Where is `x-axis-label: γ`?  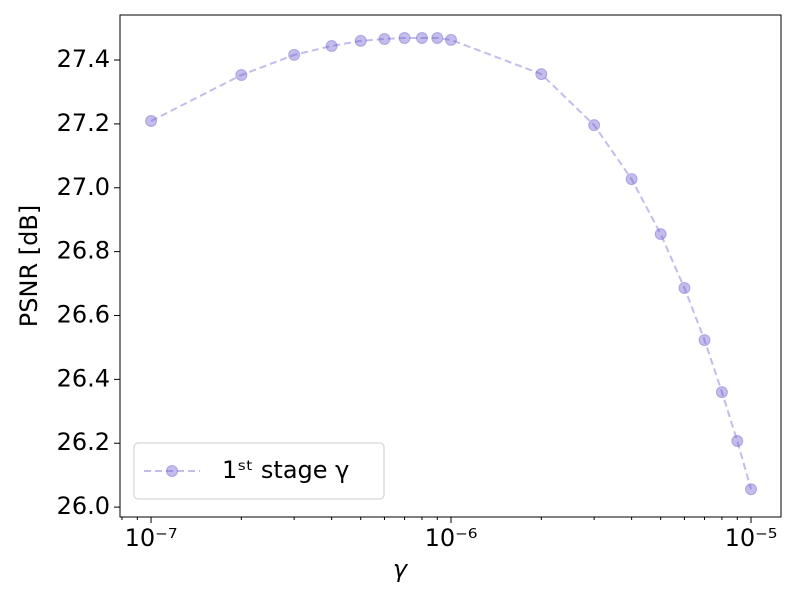
x-axis-label: γ is located at coordinates (401, 569).